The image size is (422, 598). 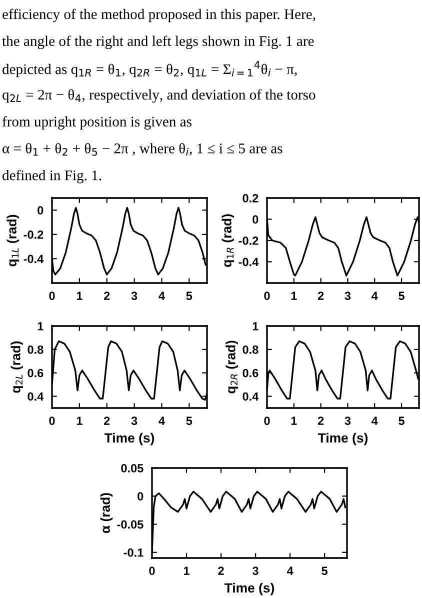 What do you see at coordinates (130, 524) in the screenshot?
I see `y-tick-label: -0.05` at bounding box center [130, 524].